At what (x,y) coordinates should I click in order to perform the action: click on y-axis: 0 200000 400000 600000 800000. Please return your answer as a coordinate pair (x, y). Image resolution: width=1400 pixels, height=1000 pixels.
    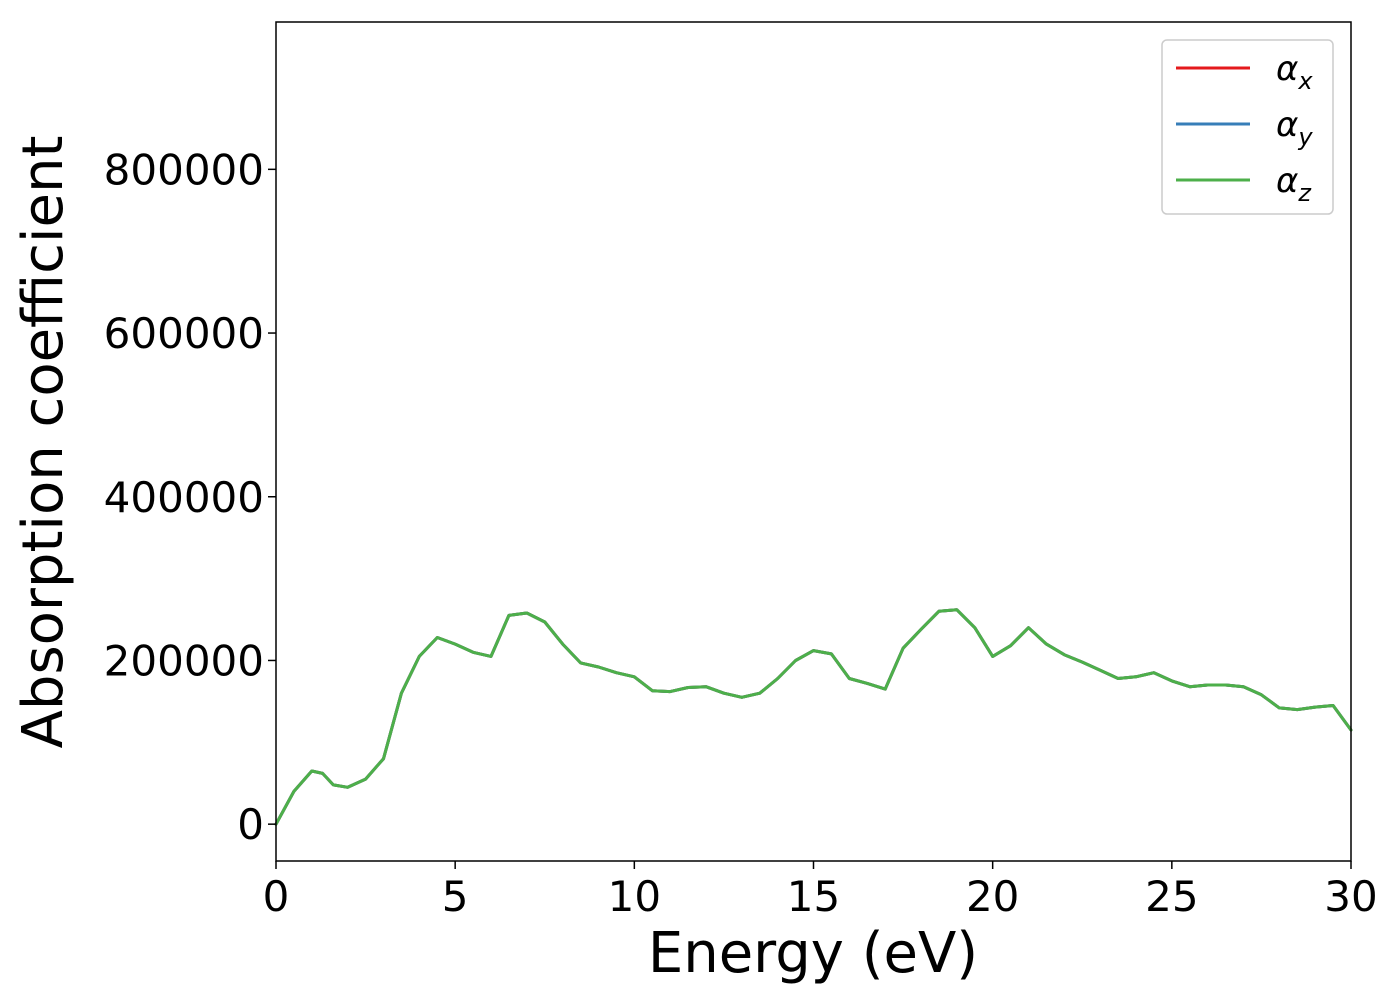
    Looking at the image, I should click on (190, 497).